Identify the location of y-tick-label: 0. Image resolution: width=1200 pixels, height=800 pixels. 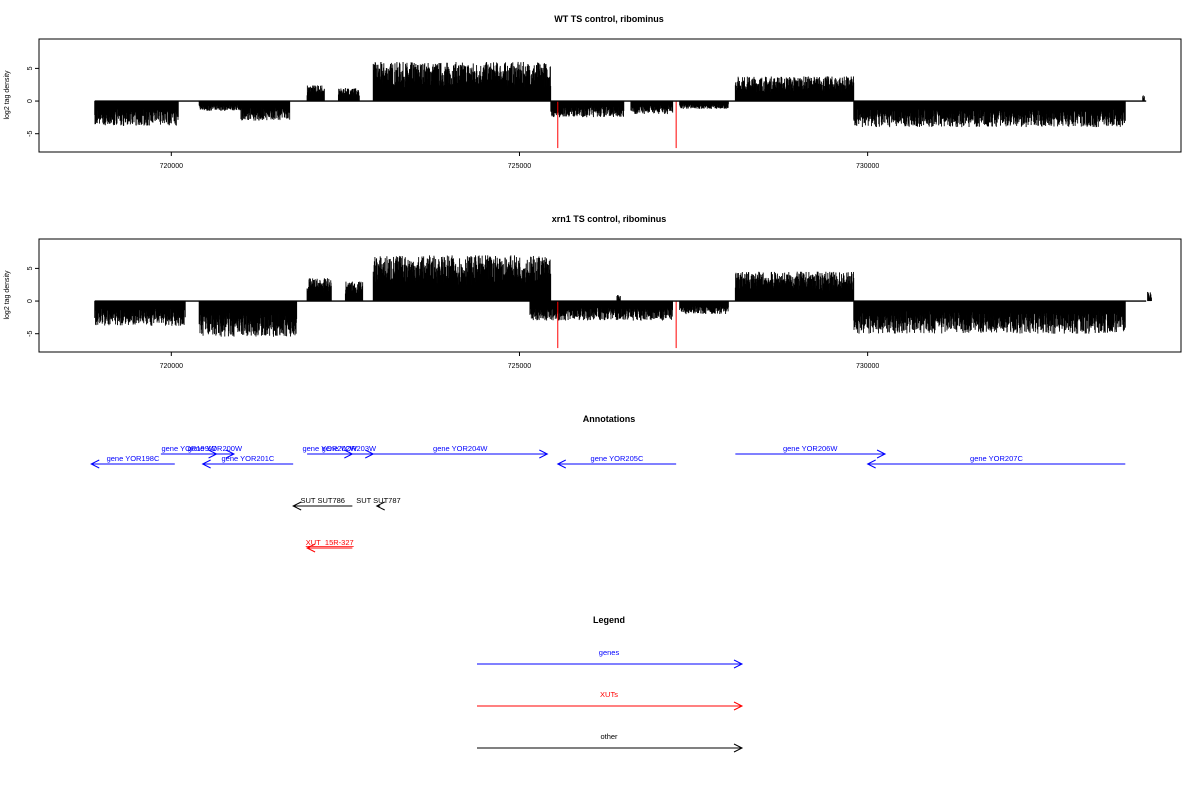
(30, 101).